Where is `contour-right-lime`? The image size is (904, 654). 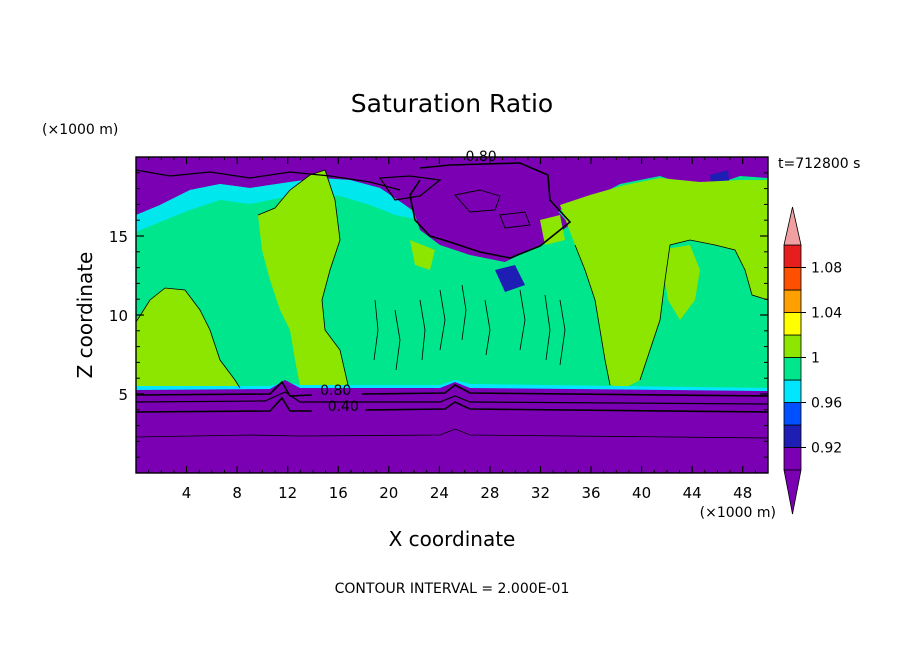
contour-right-lime is located at coordinates (671, 312).